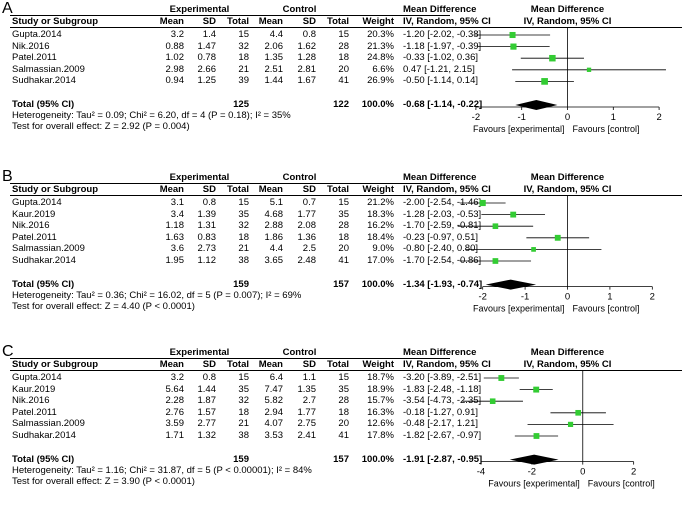  Describe the element at coordinates (442, 202) in the screenshot. I see `cell-ci-text: -2.00 [-2.54, -1.46]` at that location.